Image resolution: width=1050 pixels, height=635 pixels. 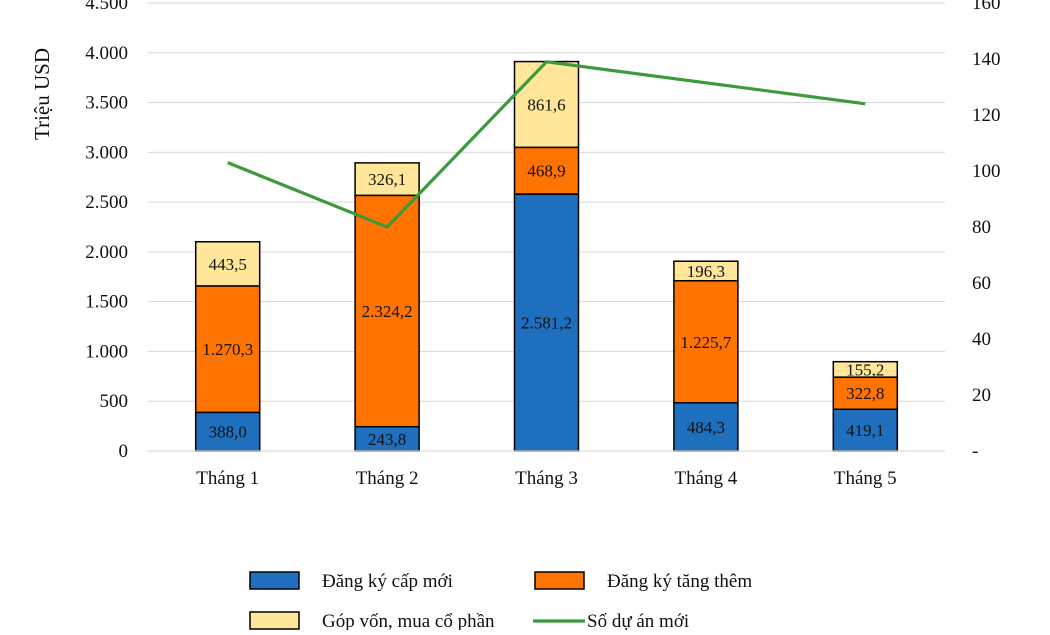 What do you see at coordinates (106, 7) in the screenshot?
I see `y-tick-label: 4.500` at bounding box center [106, 7].